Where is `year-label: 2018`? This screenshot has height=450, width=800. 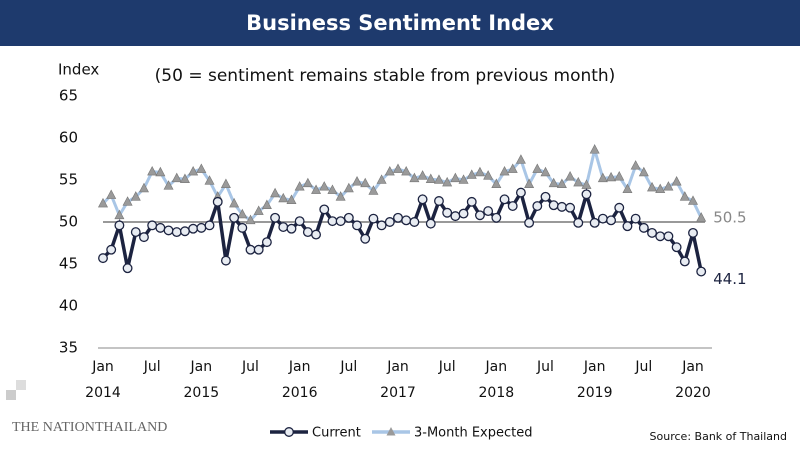
year-label: 2018 is located at coordinates (497, 393).